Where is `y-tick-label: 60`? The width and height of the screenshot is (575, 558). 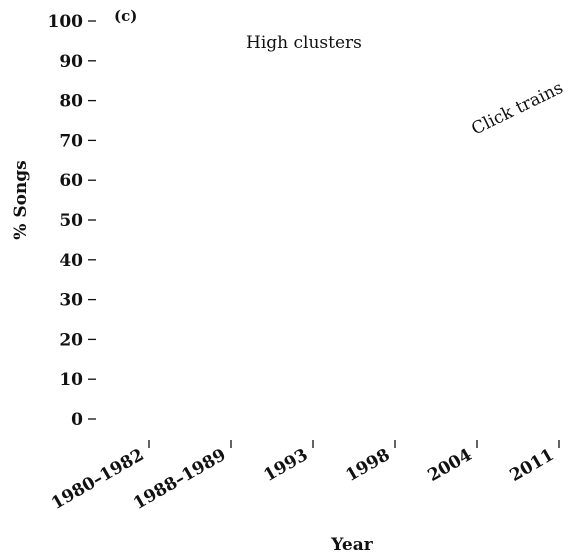 y-tick-label: 60 is located at coordinates (71, 181).